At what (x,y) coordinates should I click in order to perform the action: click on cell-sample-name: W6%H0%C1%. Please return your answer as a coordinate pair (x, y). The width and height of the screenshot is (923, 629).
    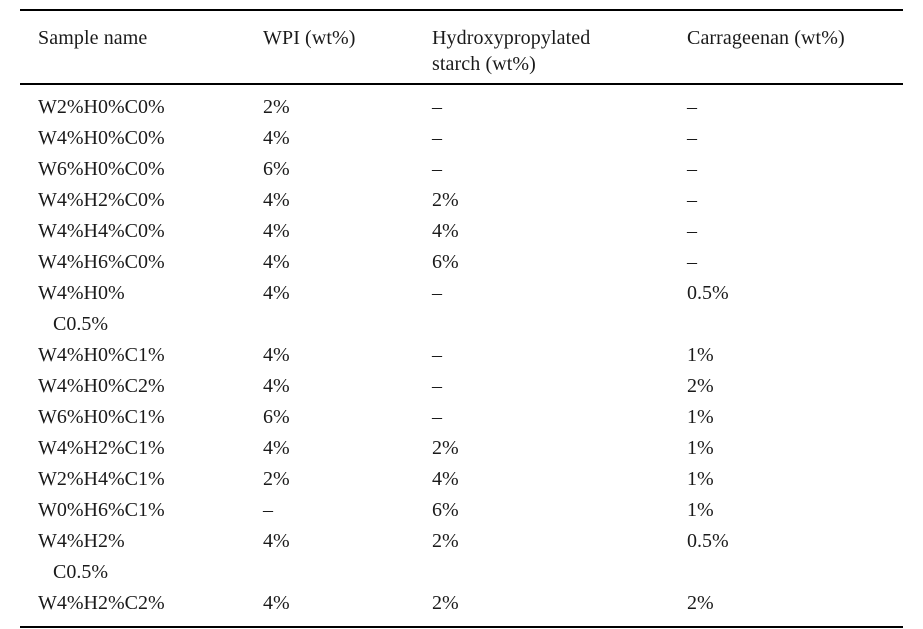
    Looking at the image, I should click on (101, 417).